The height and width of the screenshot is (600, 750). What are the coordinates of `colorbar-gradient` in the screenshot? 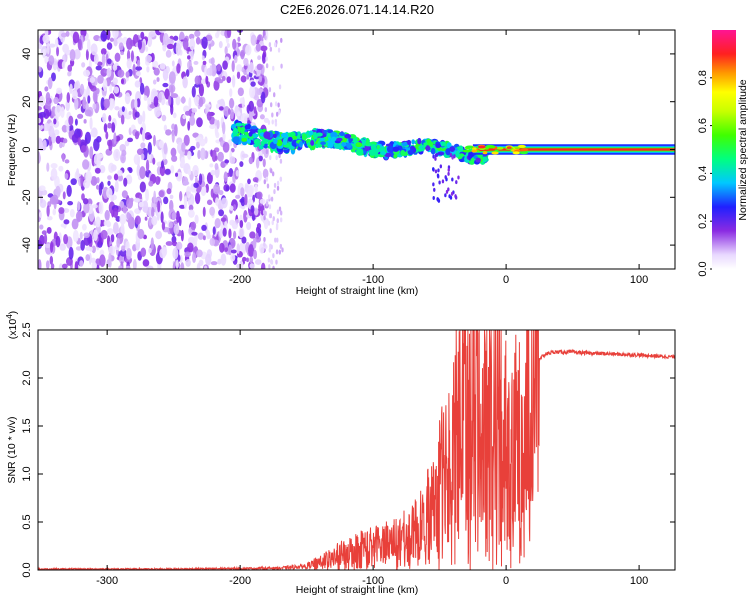 It's located at (724, 149).